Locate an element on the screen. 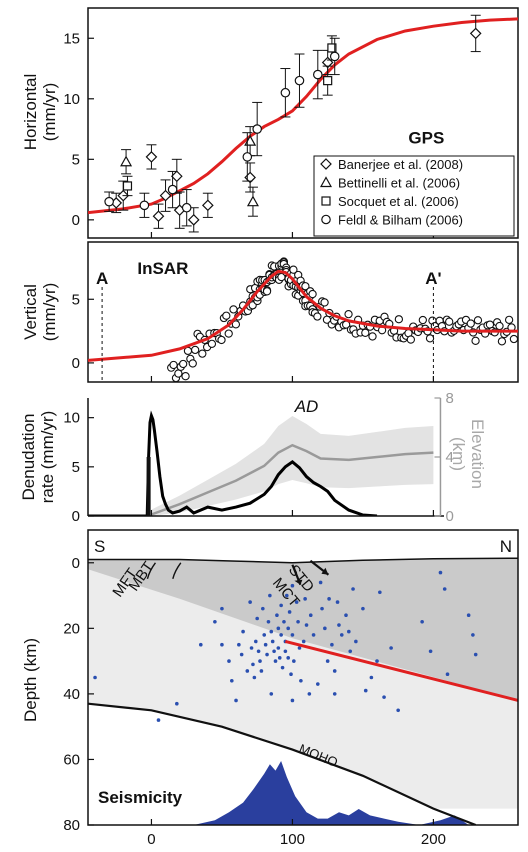 The width and height of the screenshot is (528, 852). gps-legend-marker-square is located at coordinates (326, 201).